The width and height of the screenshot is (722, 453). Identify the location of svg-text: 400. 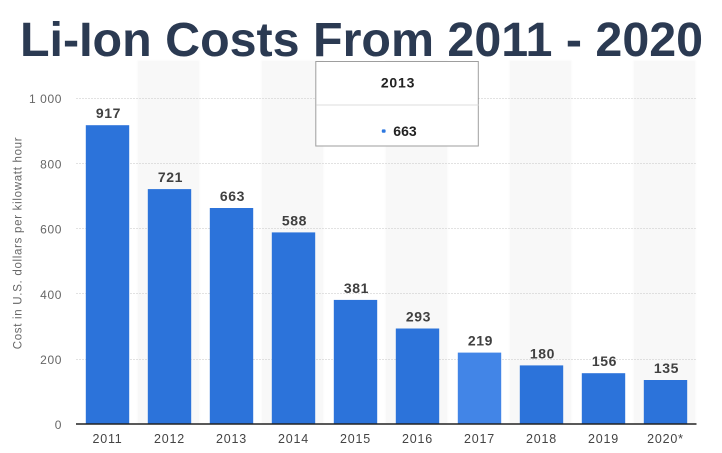
(51, 295).